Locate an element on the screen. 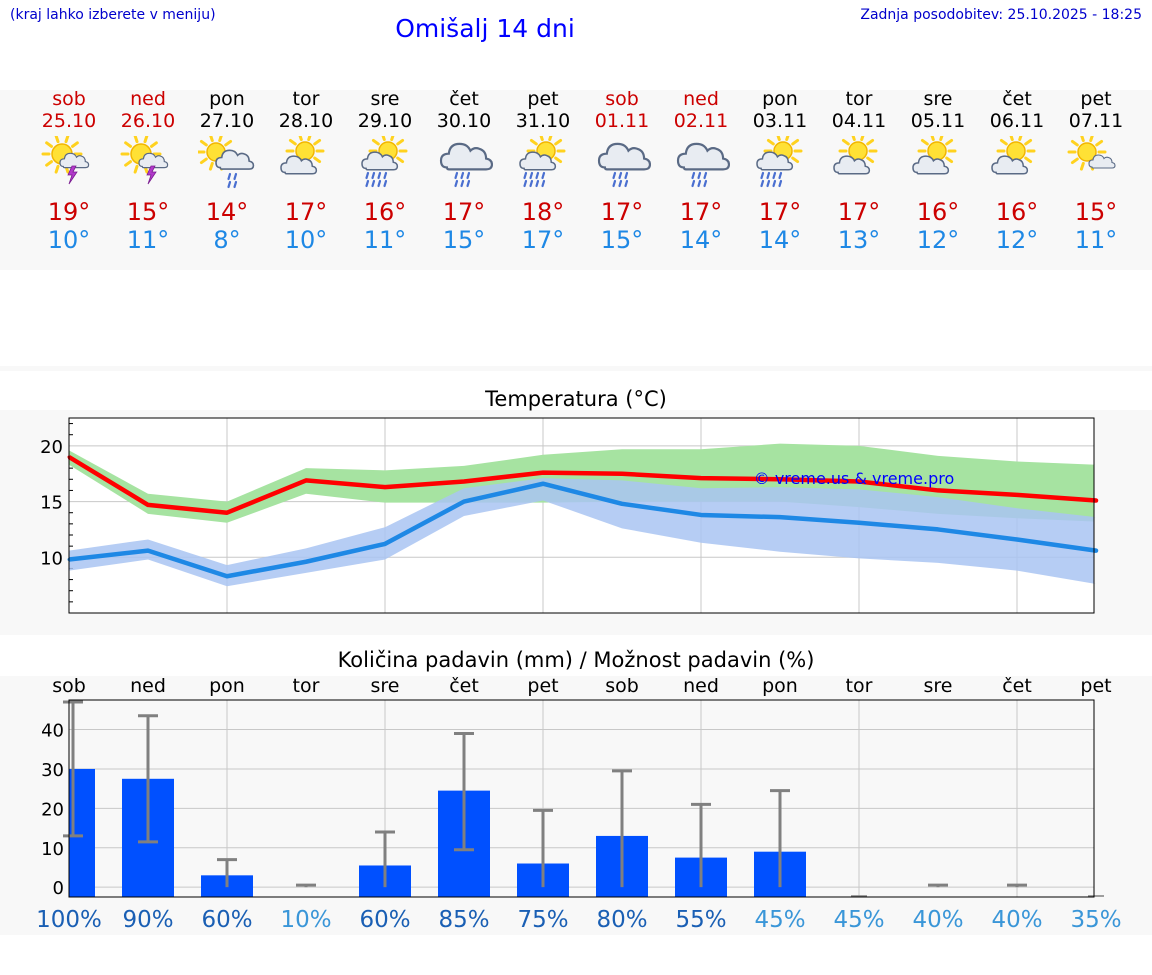  day-date: 05.11 is located at coordinates (938, 121).